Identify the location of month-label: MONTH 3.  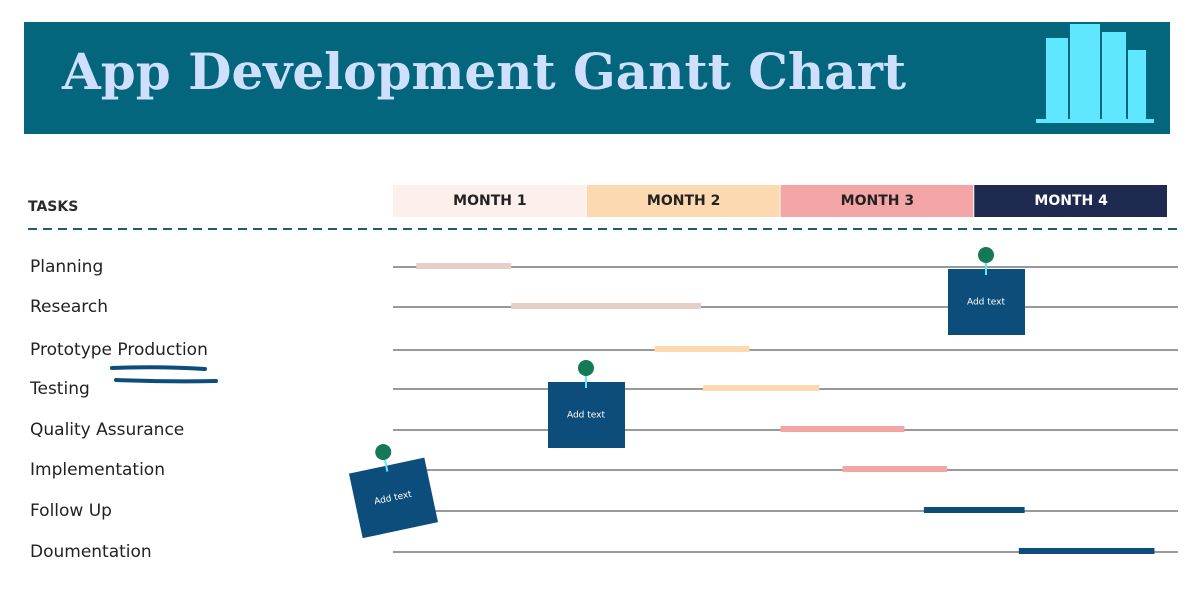
(877, 201).